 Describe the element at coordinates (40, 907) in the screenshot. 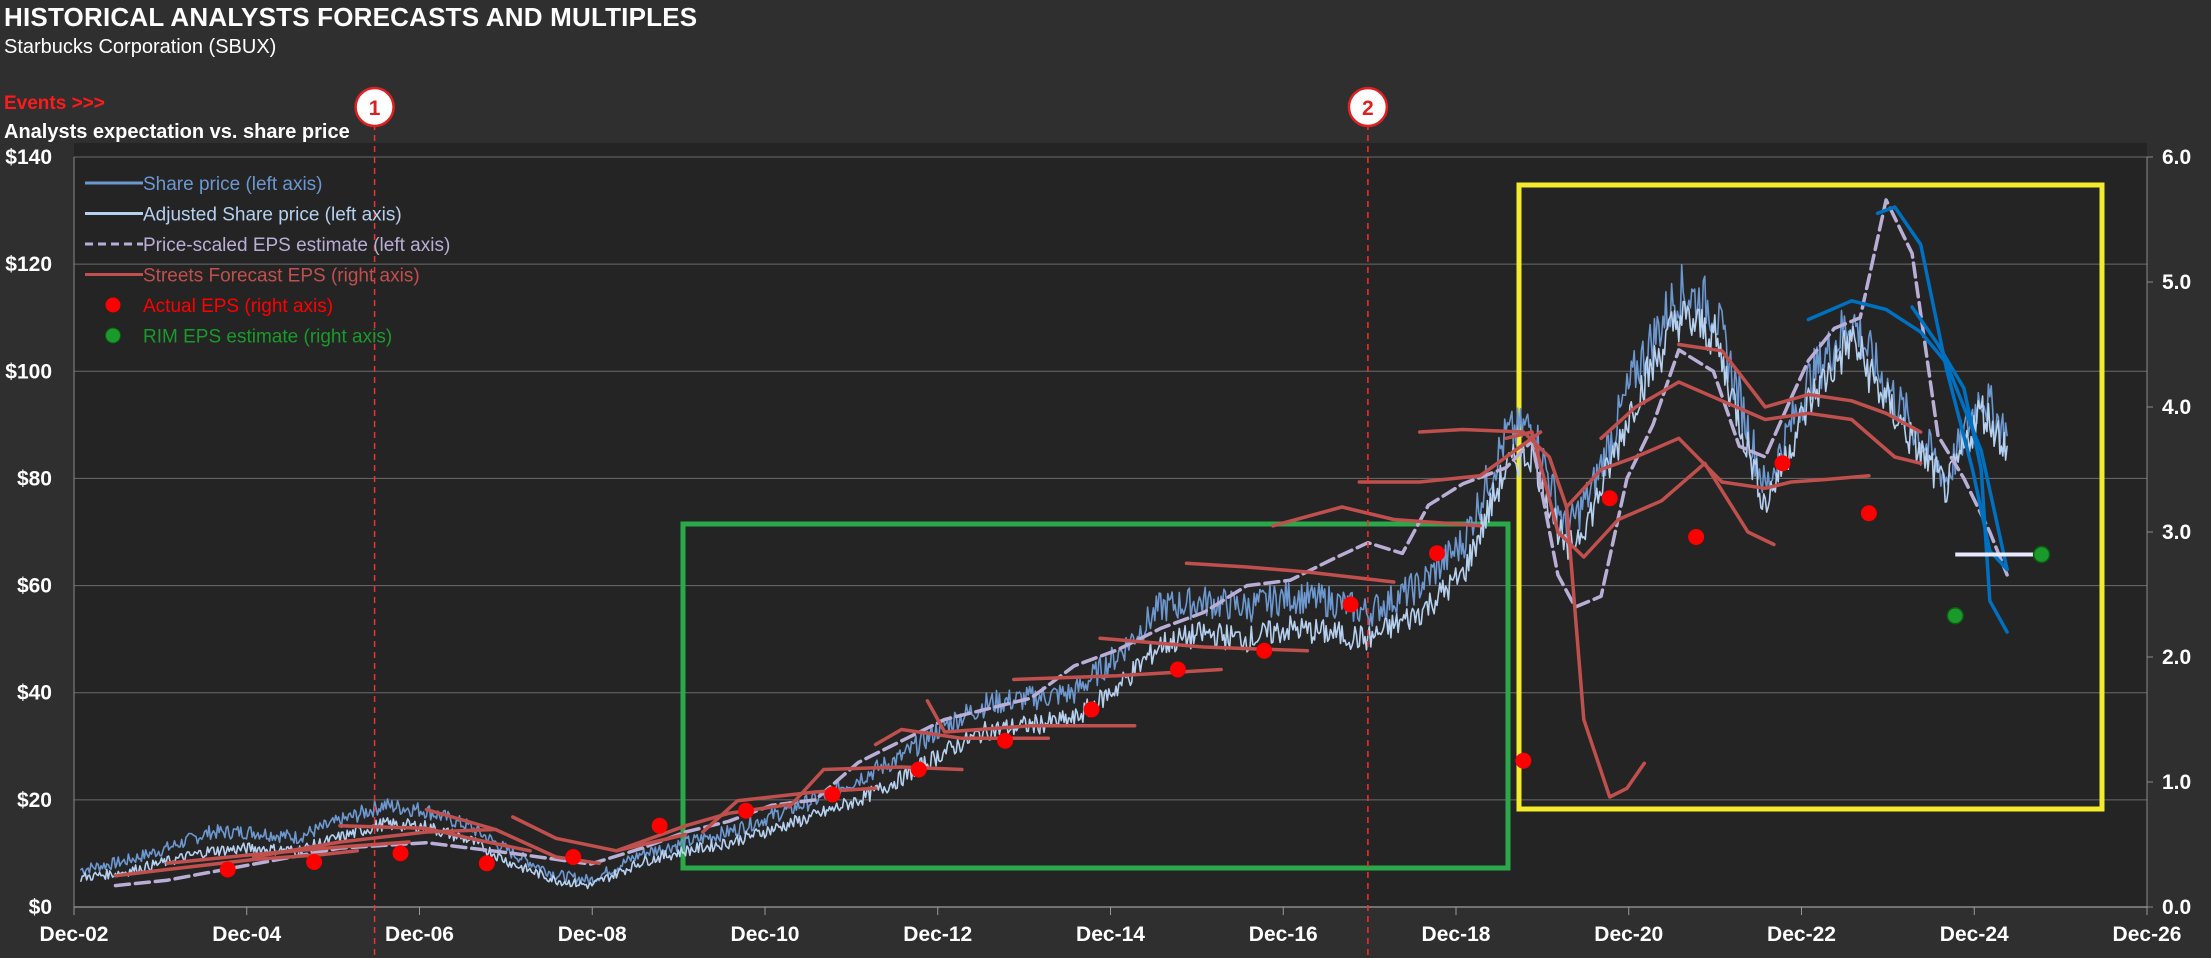

I see `left-axis-tick-label: $0` at that location.